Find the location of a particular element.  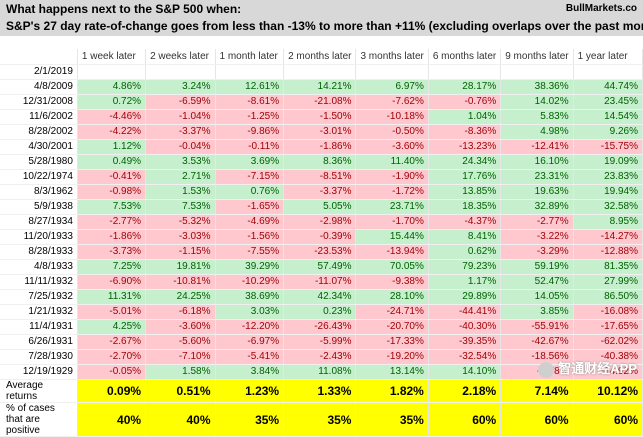

return-cell: -3.22% is located at coordinates (537, 237).